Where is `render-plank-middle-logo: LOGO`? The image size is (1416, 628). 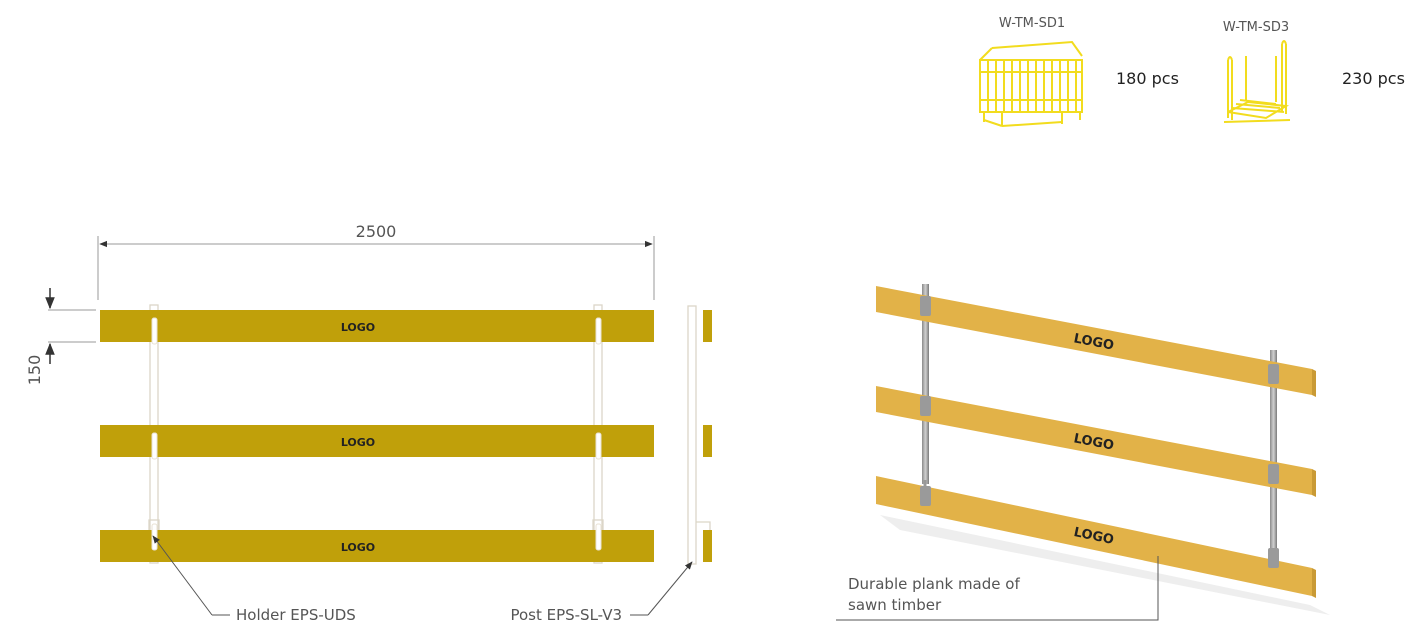
render-plank-middle-logo: LOGO is located at coordinates (1093, 442).